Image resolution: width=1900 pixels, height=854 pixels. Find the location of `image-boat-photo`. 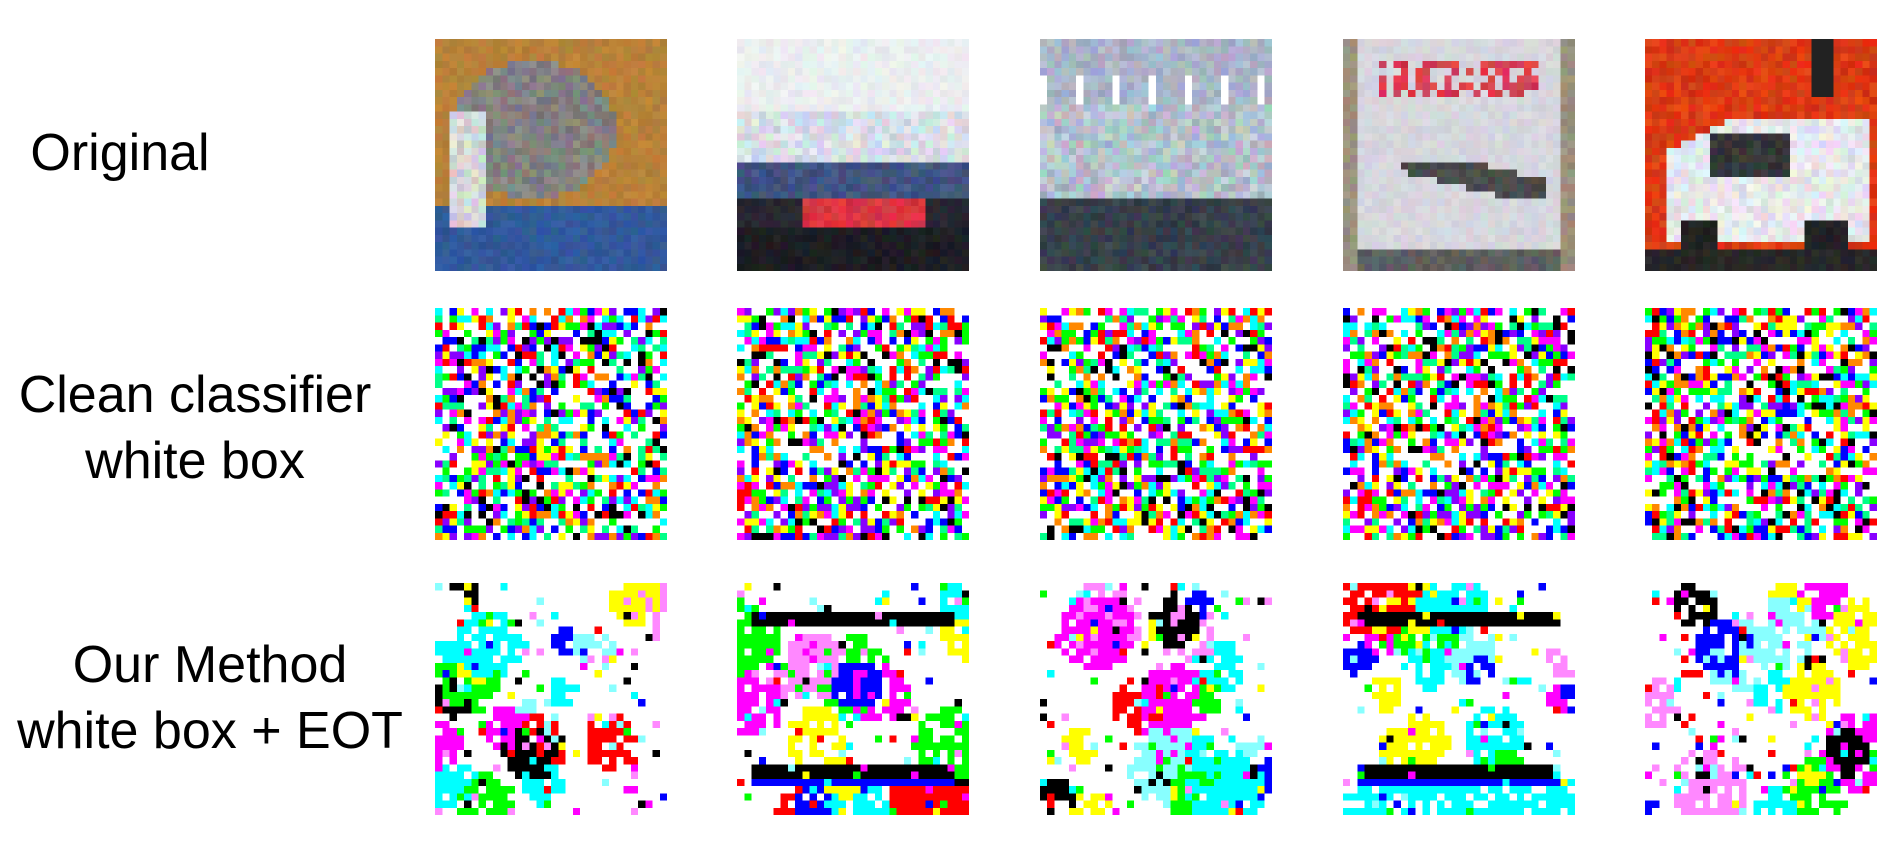

image-boat-photo is located at coordinates (1156, 155).